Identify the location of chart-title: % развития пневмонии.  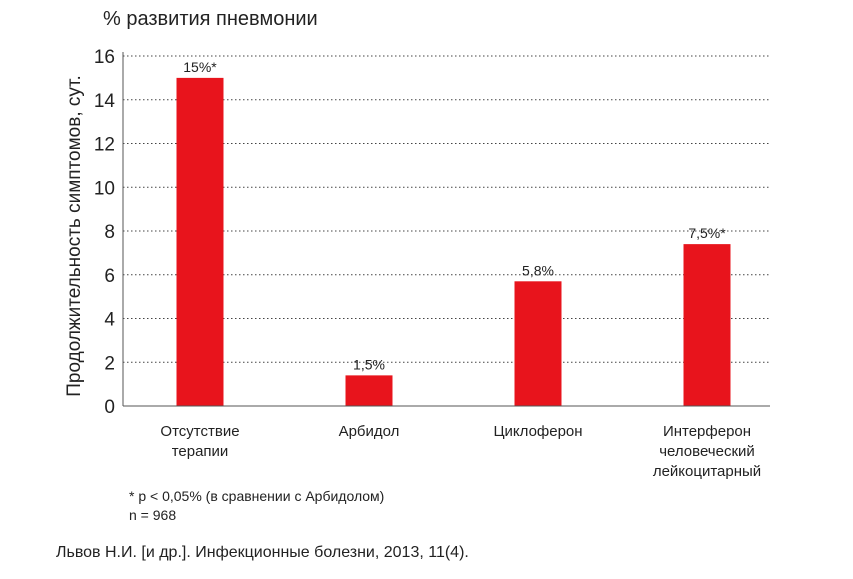
(210, 19).